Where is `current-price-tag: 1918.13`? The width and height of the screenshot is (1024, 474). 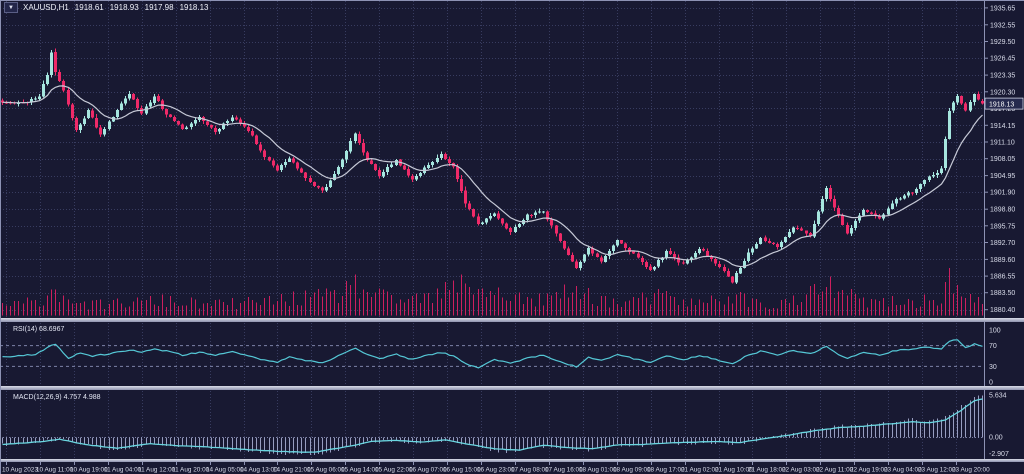 current-price-tag: 1918.13 is located at coordinates (1004, 103).